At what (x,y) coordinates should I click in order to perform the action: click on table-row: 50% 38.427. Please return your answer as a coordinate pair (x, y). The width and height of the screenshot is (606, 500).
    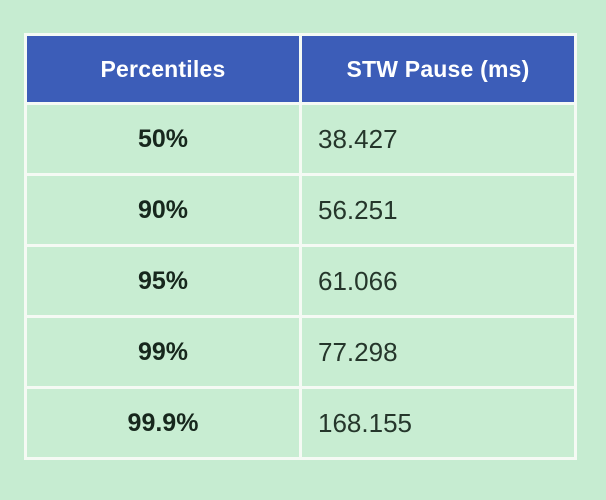
    Looking at the image, I should click on (300, 139).